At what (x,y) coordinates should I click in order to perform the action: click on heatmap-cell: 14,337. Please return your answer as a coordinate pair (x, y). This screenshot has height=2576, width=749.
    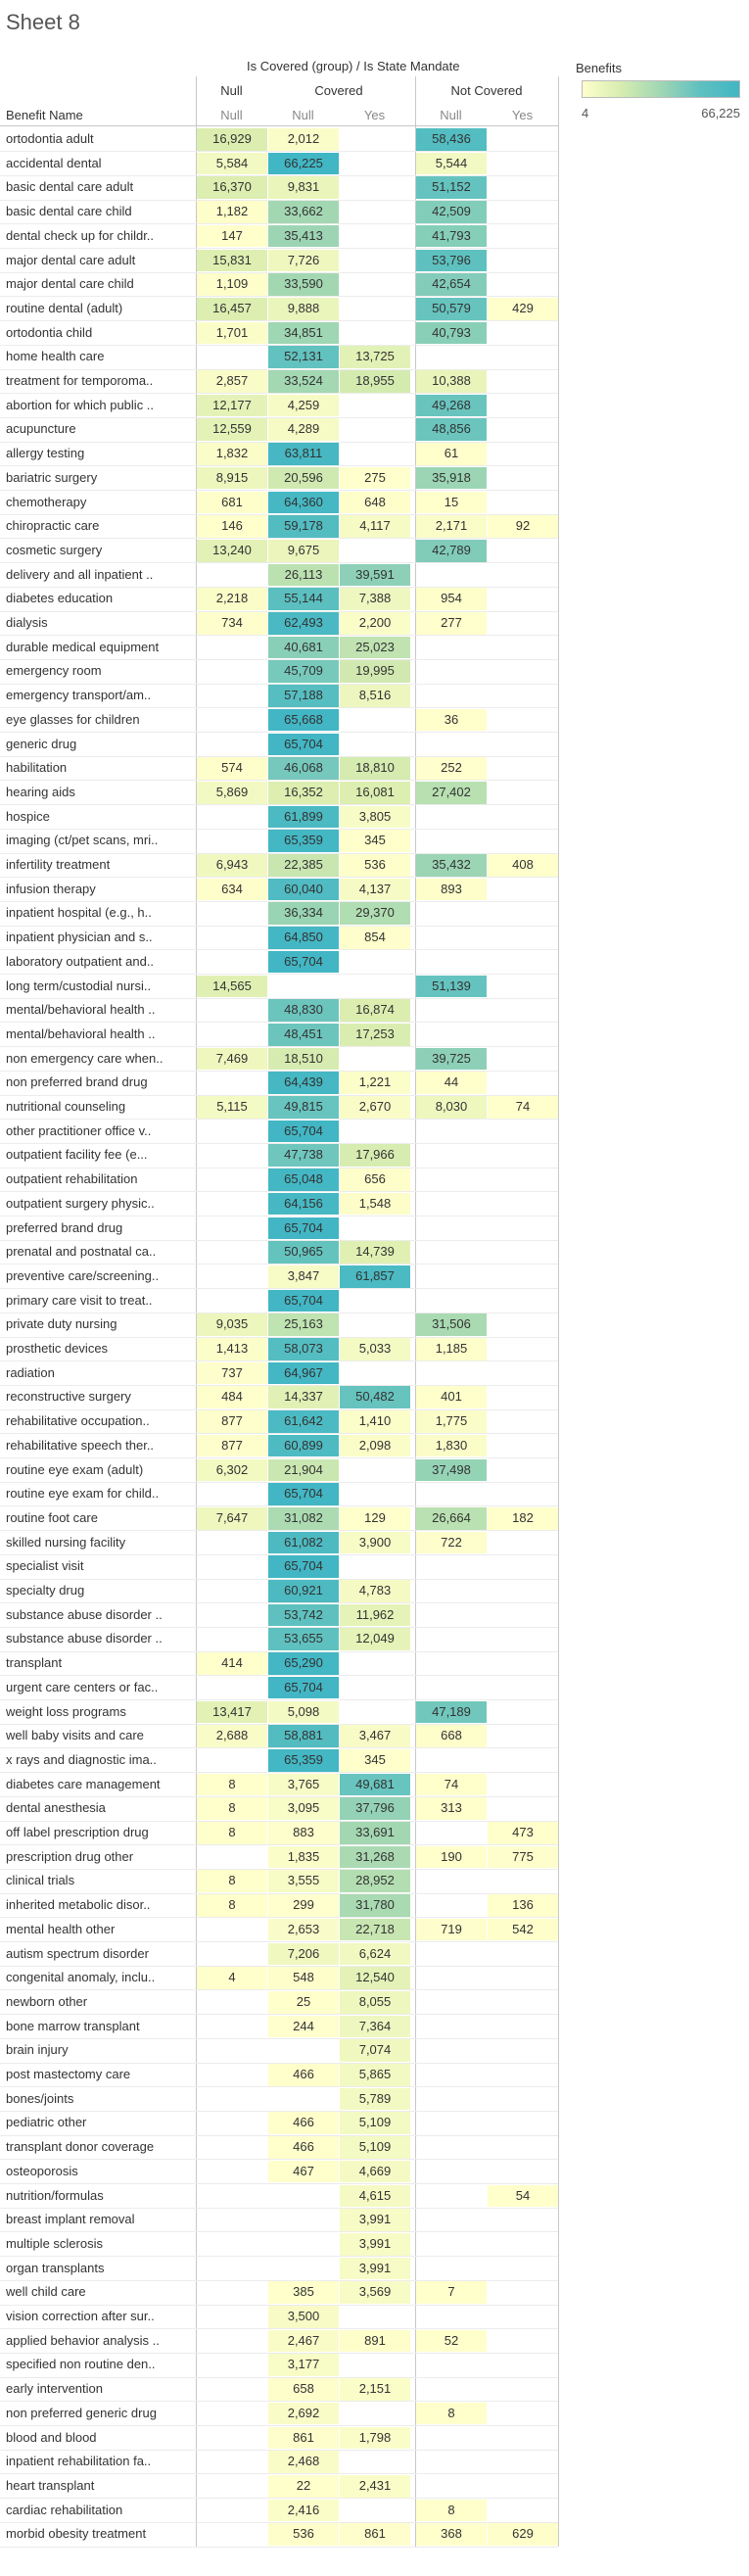
    Looking at the image, I should click on (303, 1397).